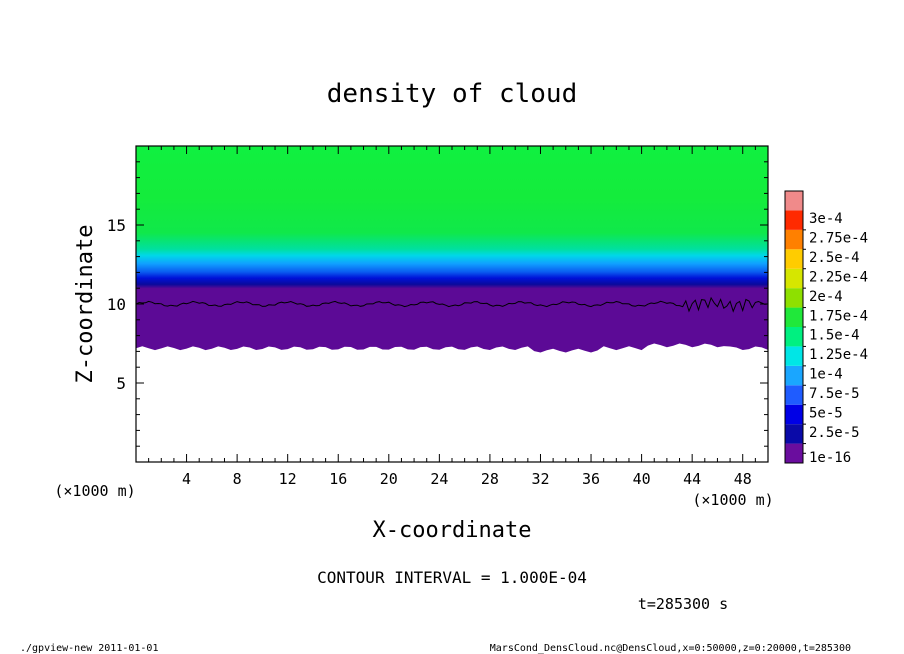 The width and height of the screenshot is (904, 654). What do you see at coordinates (838, 316) in the screenshot?
I see `colorbar-label: 1.75e-4` at bounding box center [838, 316].